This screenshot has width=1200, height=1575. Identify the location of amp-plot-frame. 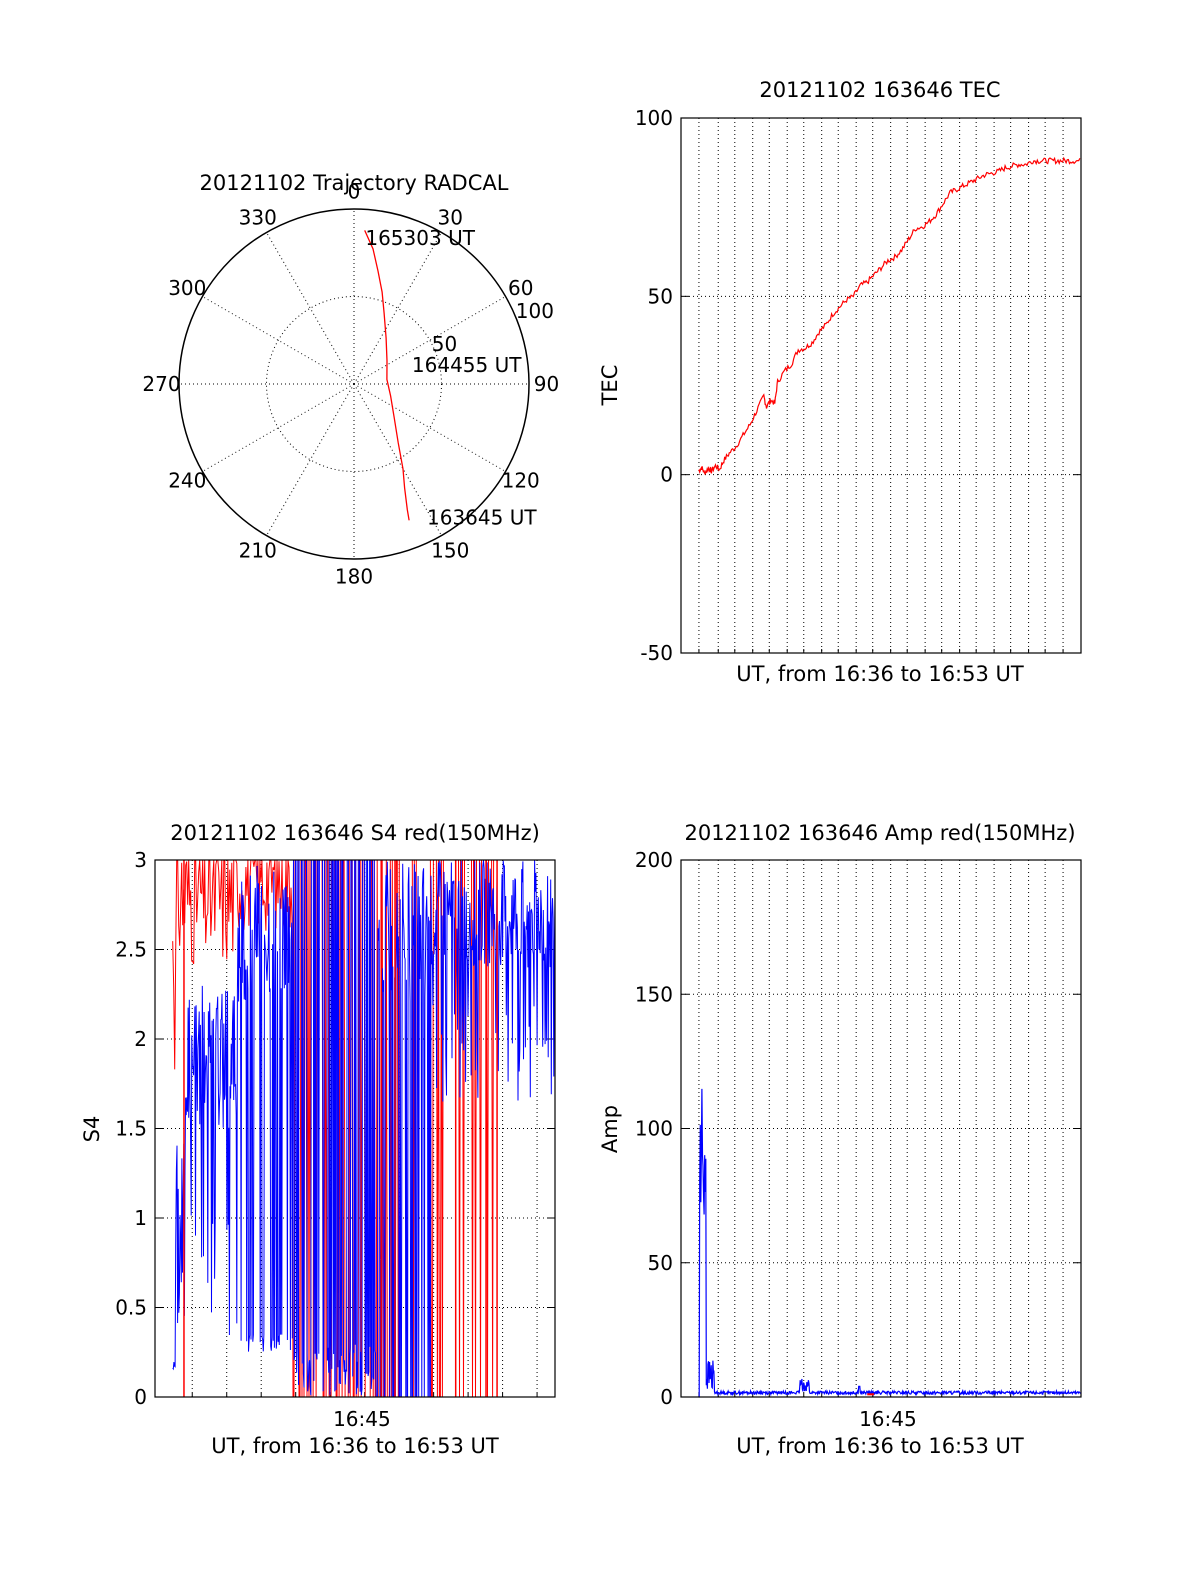
(881, 1128).